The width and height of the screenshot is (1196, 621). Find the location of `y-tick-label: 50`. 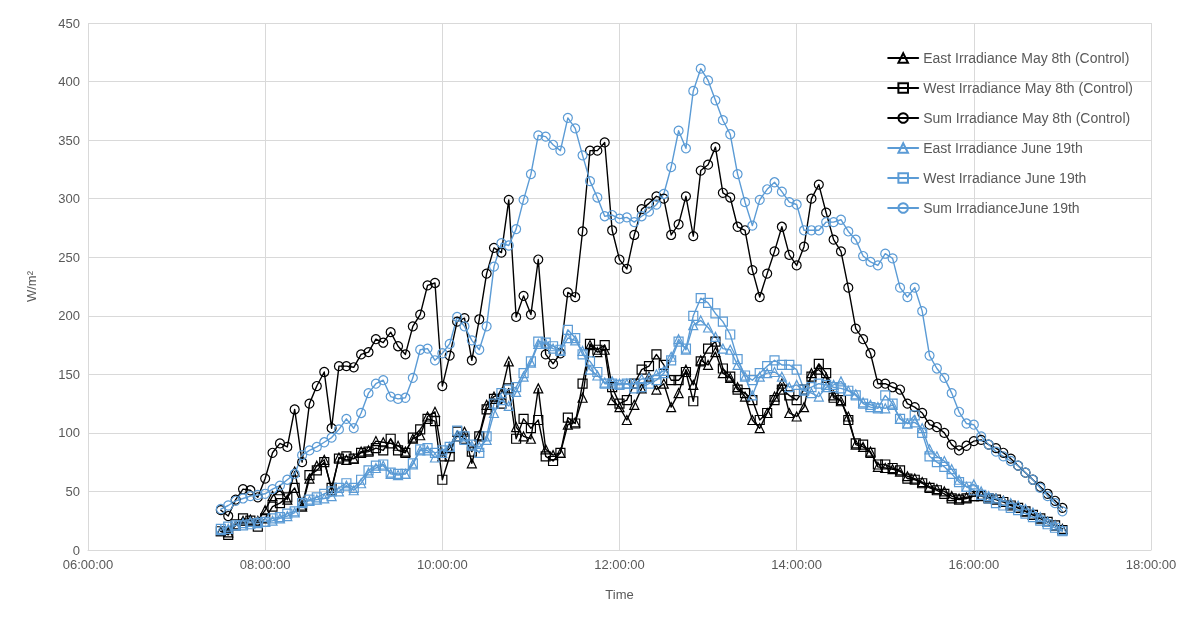

y-tick-label: 50 is located at coordinates (72, 491).